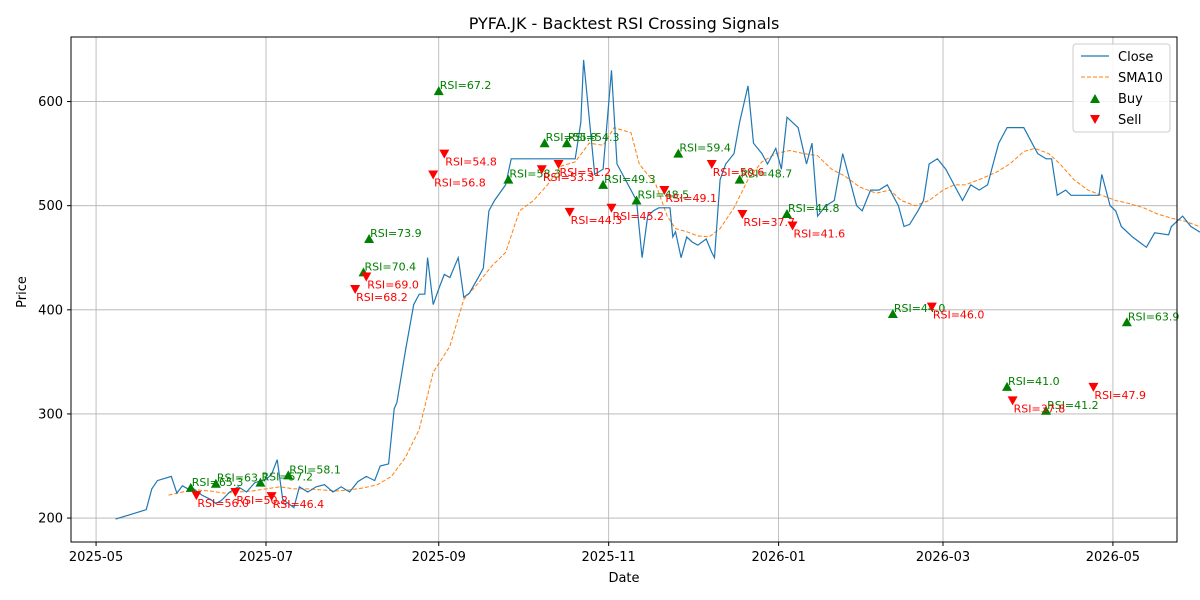 The width and height of the screenshot is (1200, 600). I want to click on sell-annotation: RSI=69.0, so click(393, 284).